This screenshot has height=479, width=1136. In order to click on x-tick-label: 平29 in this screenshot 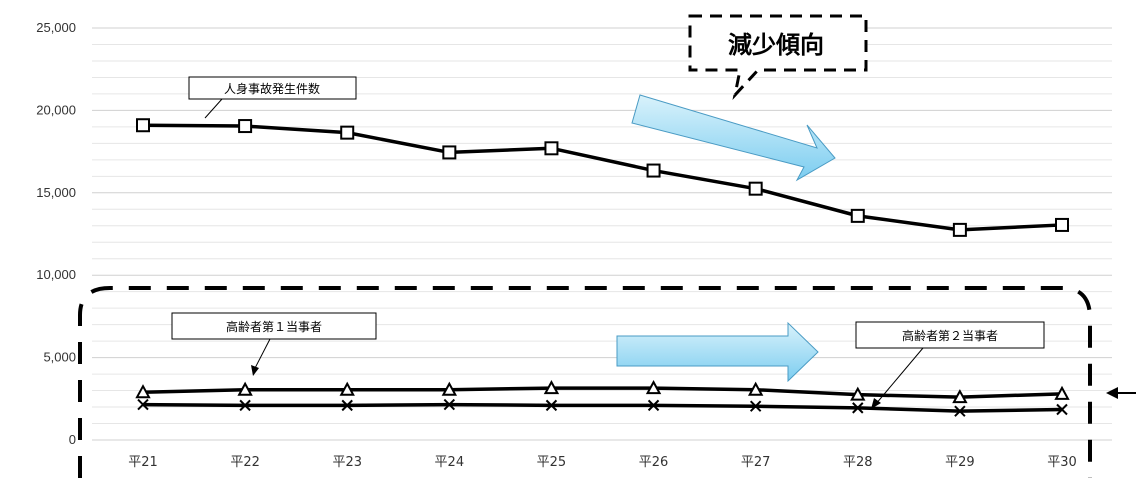, I will do `click(960, 462)`.